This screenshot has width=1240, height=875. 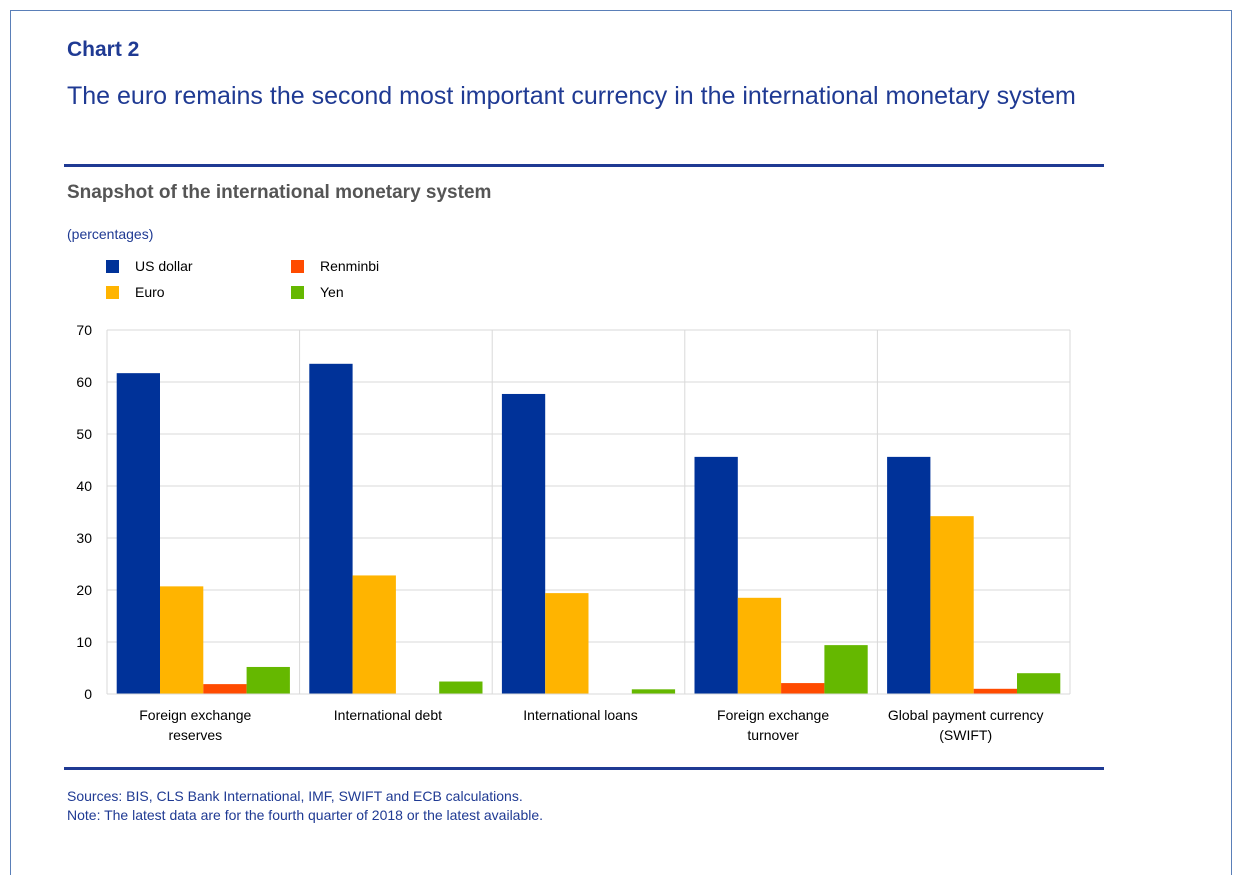 What do you see at coordinates (350, 266) in the screenshot?
I see `legend-label-renminbi: Renminbi` at bounding box center [350, 266].